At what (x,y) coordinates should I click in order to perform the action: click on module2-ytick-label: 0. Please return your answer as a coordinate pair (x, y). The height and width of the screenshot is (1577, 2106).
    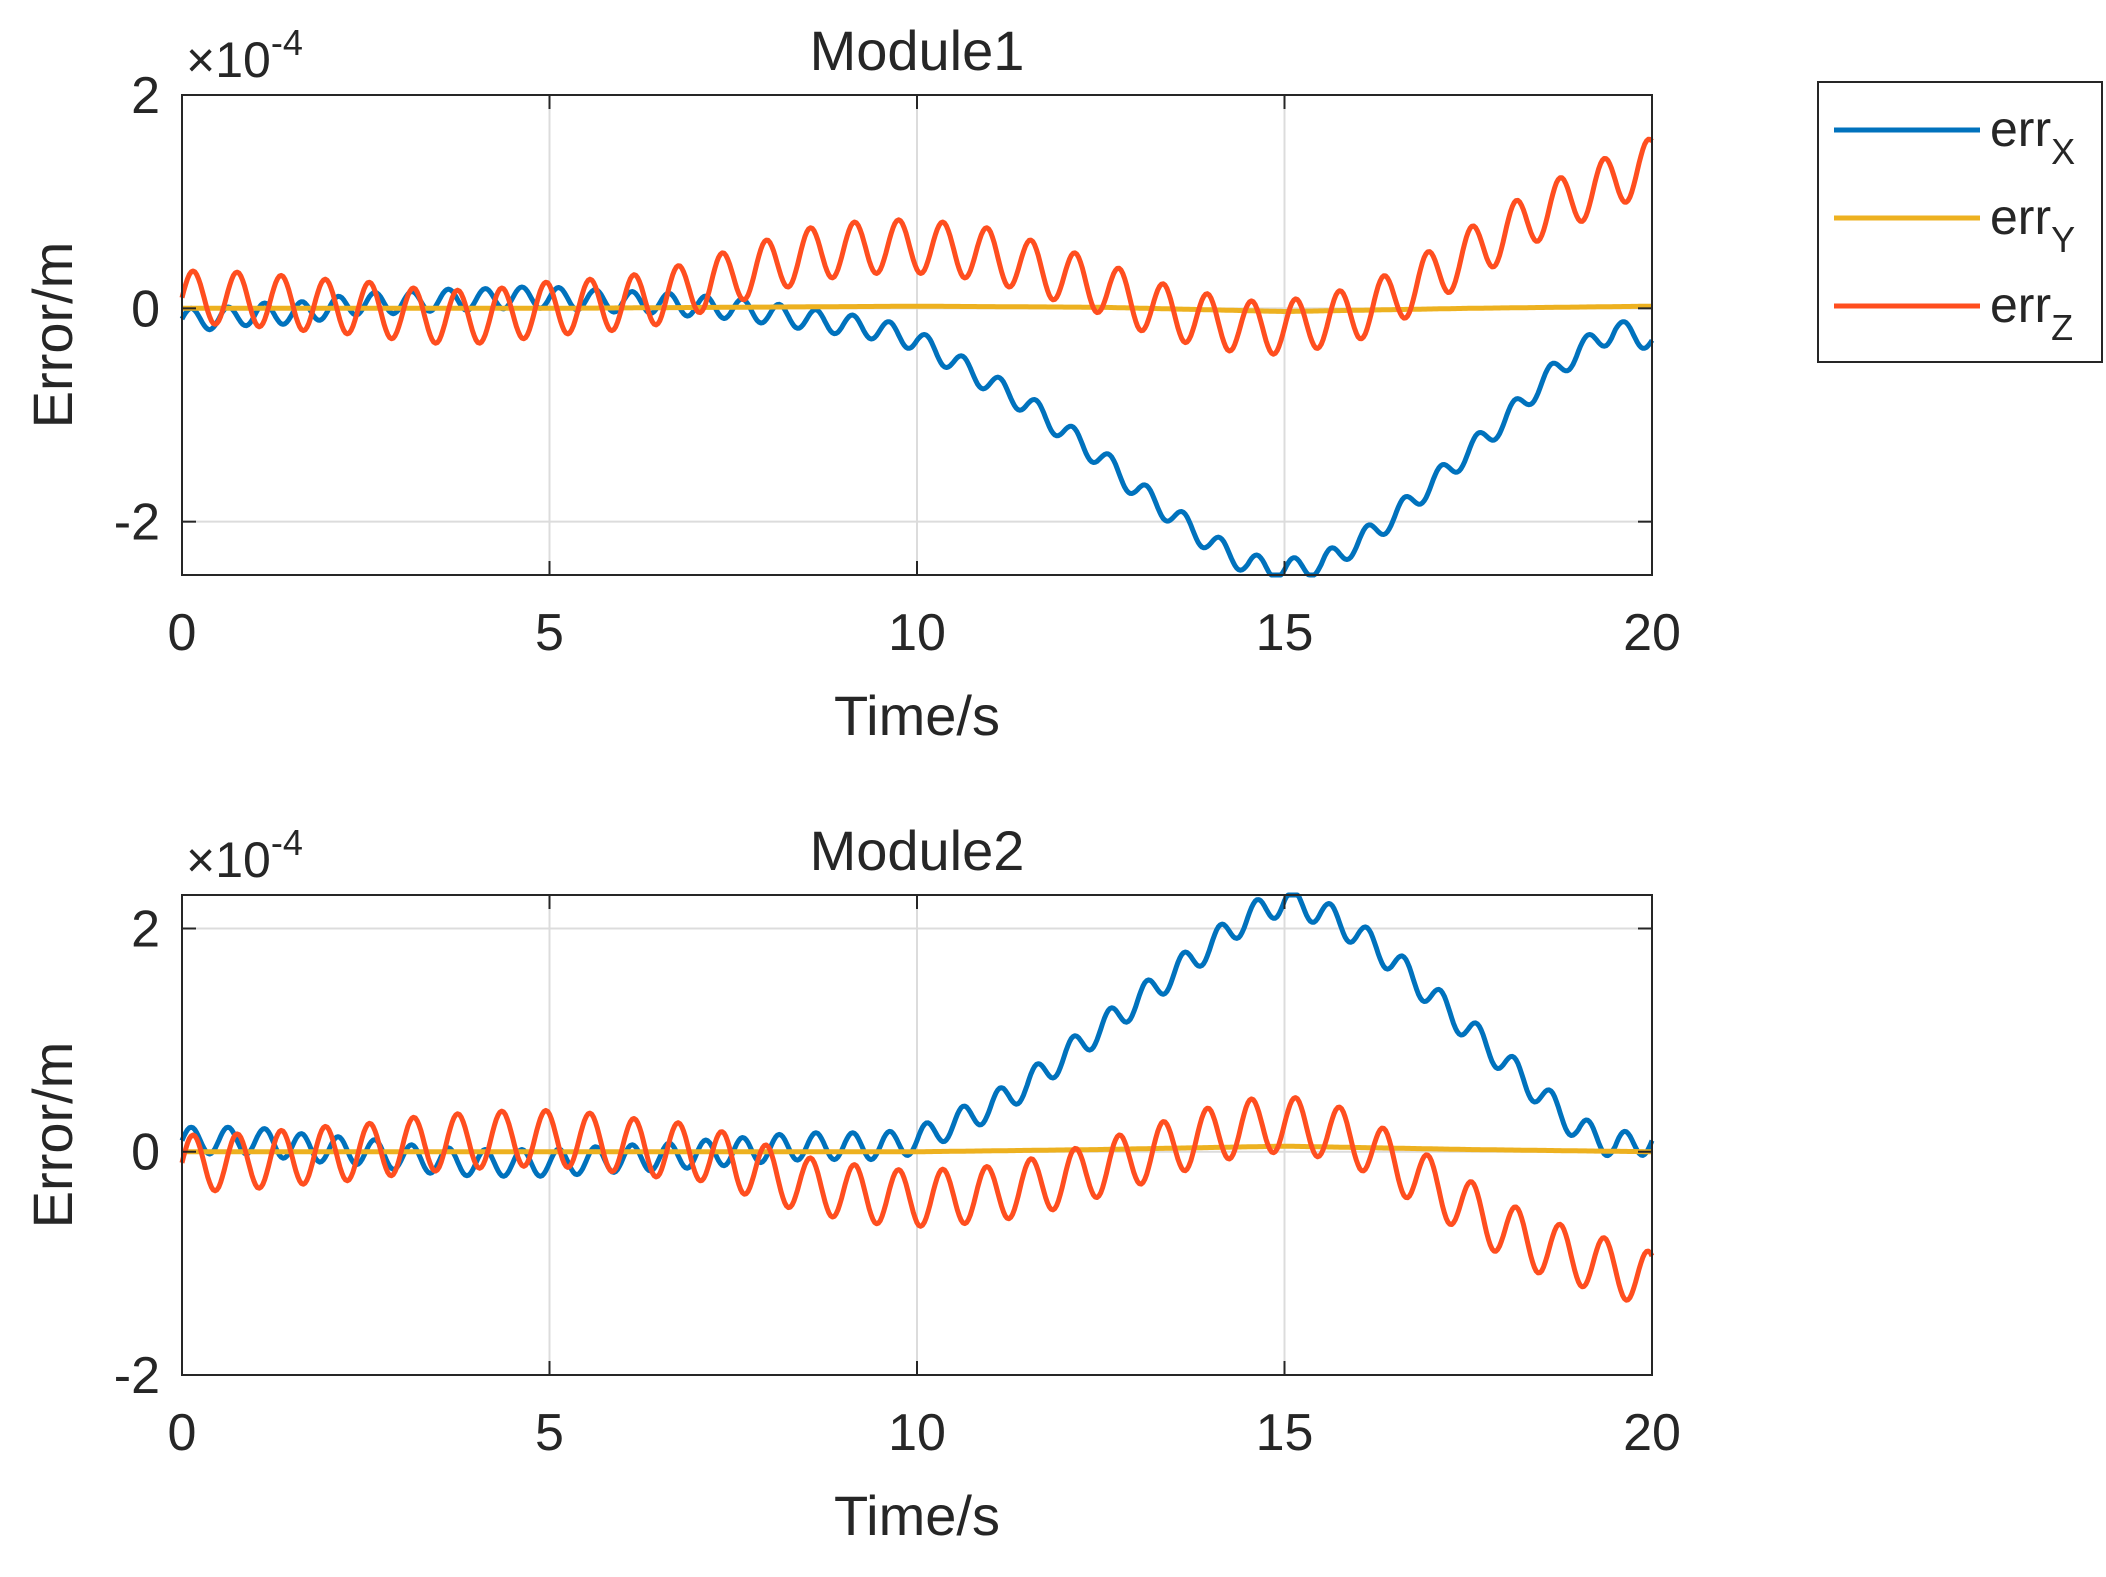
    Looking at the image, I should click on (145, 1153).